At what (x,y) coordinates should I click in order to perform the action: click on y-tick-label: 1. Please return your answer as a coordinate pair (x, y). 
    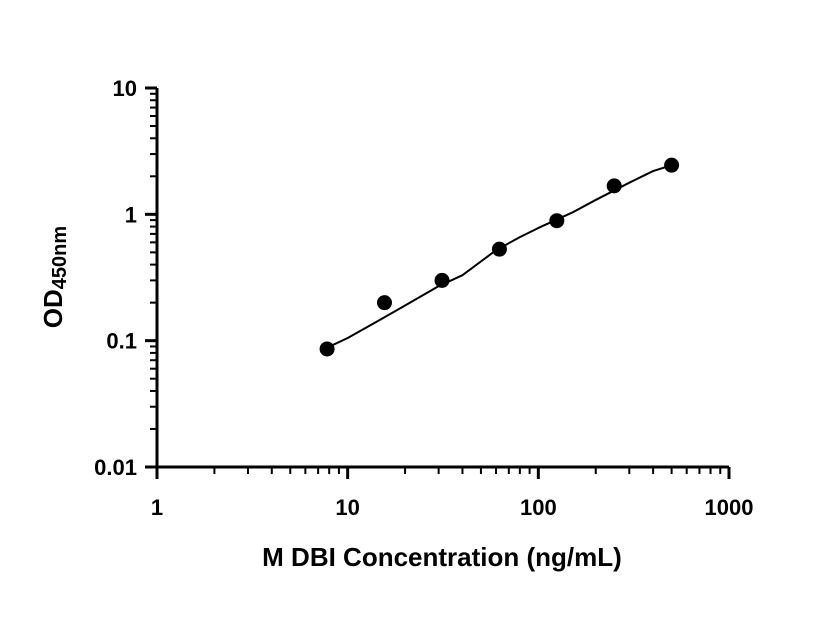
    Looking at the image, I should click on (131, 214).